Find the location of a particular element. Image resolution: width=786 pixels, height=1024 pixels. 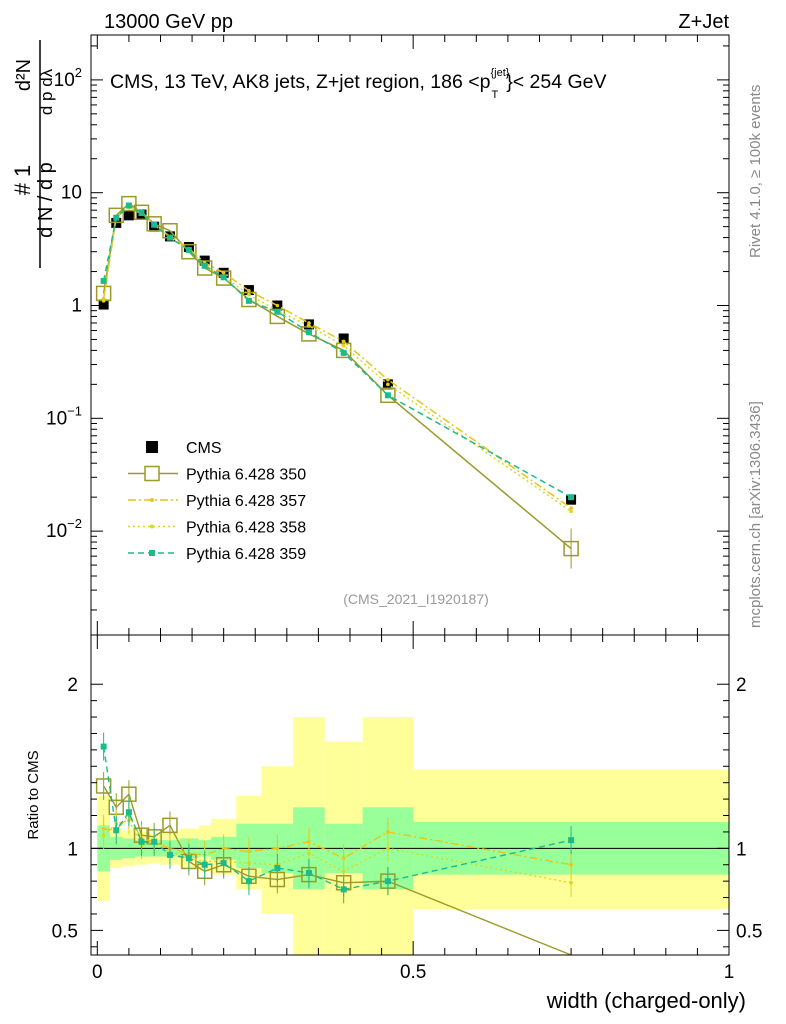

ratio-y-tick-label: 0.5 is located at coordinates (65, 931).